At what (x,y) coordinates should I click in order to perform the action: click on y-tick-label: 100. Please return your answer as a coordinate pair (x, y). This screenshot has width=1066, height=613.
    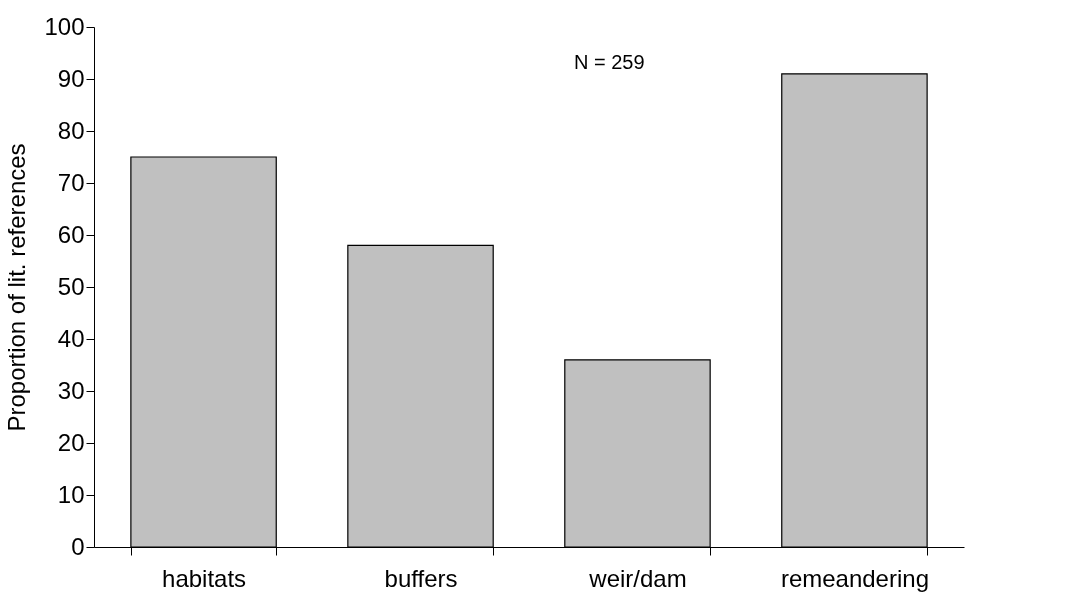
    Looking at the image, I should click on (64, 26).